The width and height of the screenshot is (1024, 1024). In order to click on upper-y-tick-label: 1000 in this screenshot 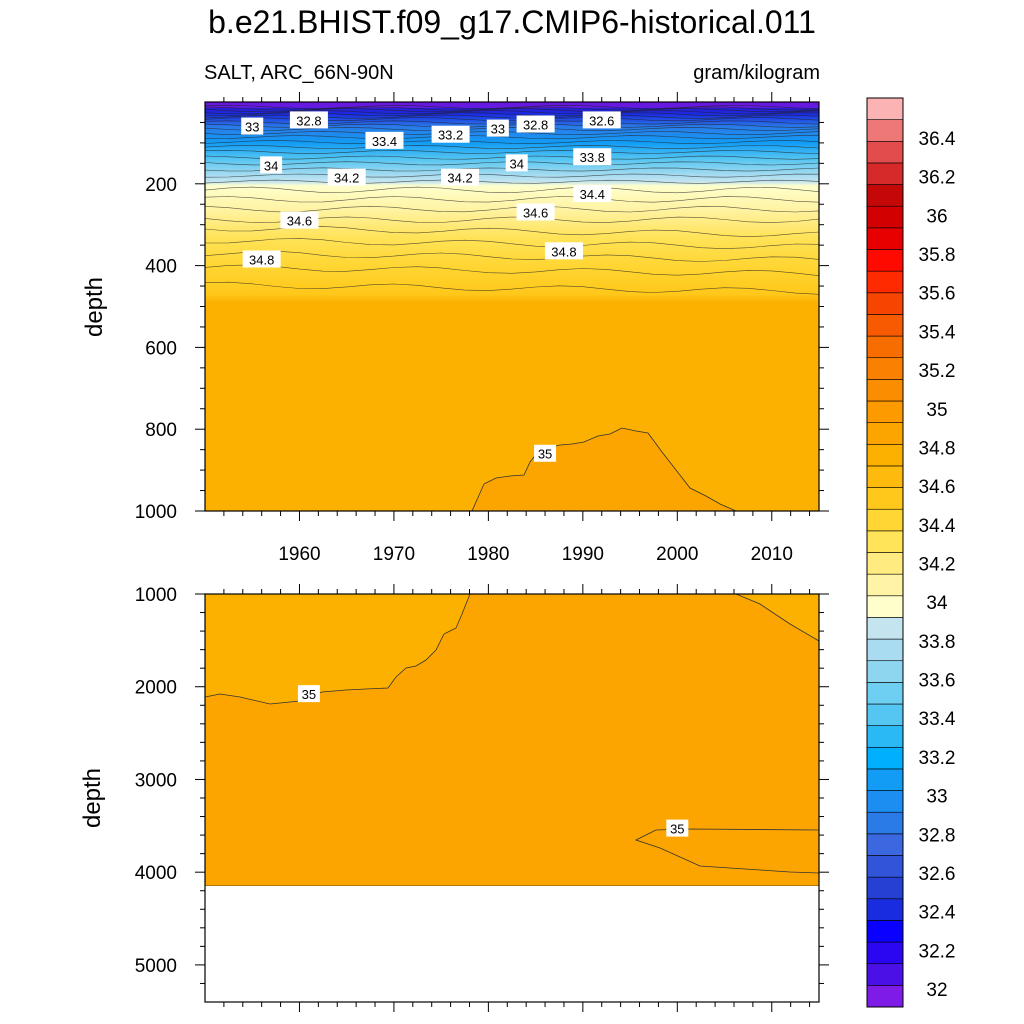, I will do `click(156, 512)`.